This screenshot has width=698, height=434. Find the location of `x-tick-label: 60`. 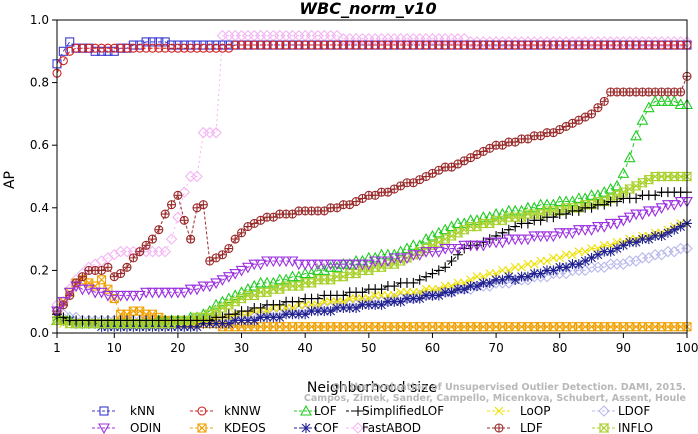

x-tick-label: 60 is located at coordinates (432, 348).